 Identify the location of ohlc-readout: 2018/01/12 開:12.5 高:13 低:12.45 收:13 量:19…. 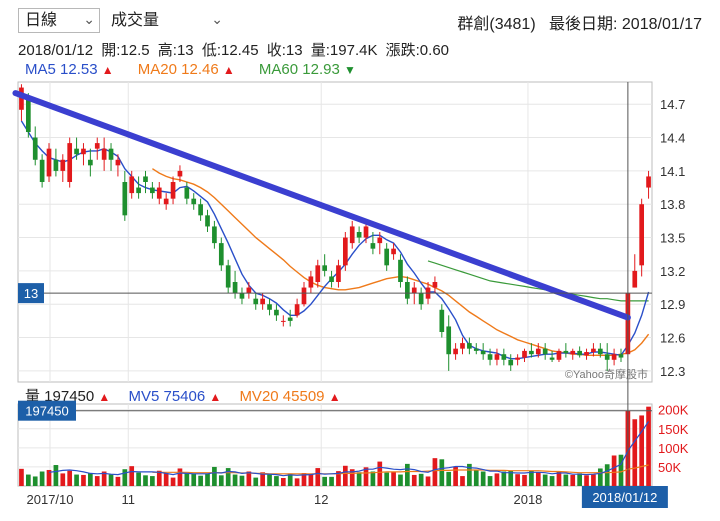
(235, 49).